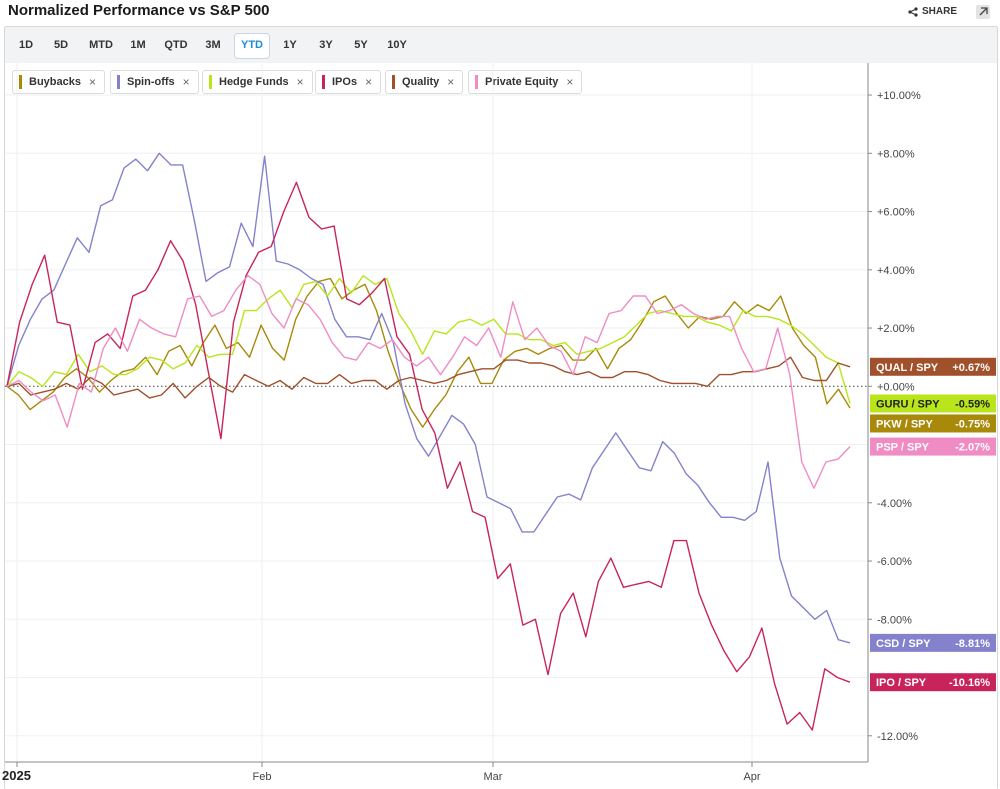 The width and height of the screenshot is (1000, 789). What do you see at coordinates (913, 11) in the screenshot?
I see `share-icon` at bounding box center [913, 11].